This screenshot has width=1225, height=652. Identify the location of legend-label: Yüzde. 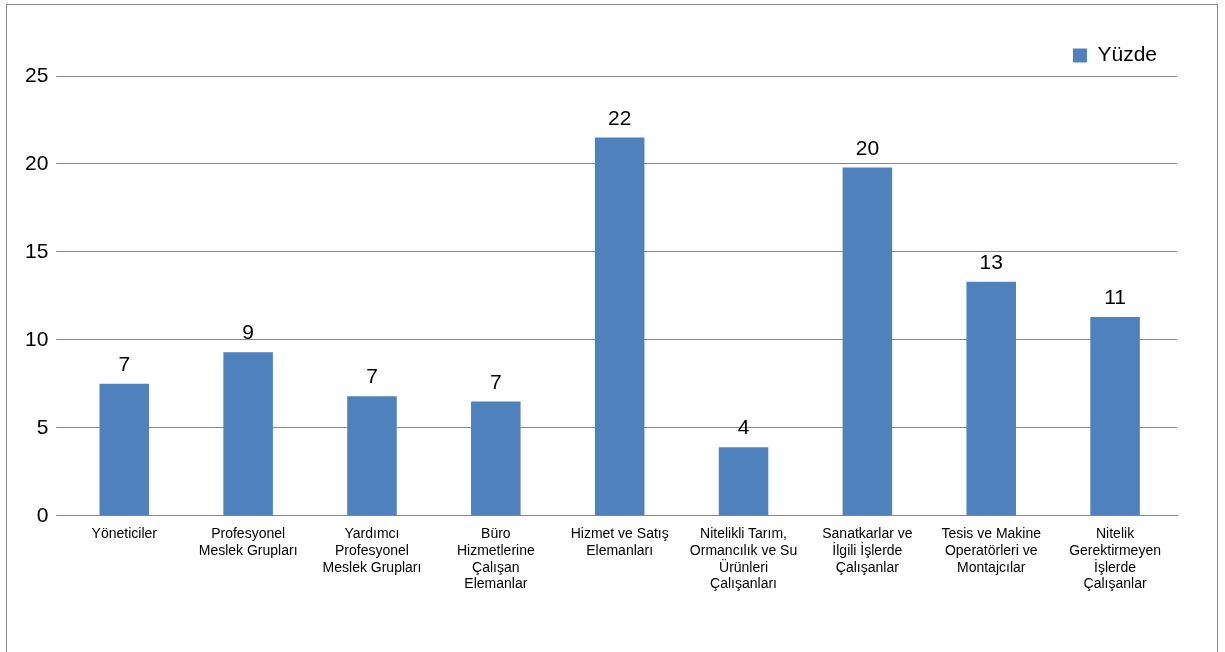
(1127, 54).